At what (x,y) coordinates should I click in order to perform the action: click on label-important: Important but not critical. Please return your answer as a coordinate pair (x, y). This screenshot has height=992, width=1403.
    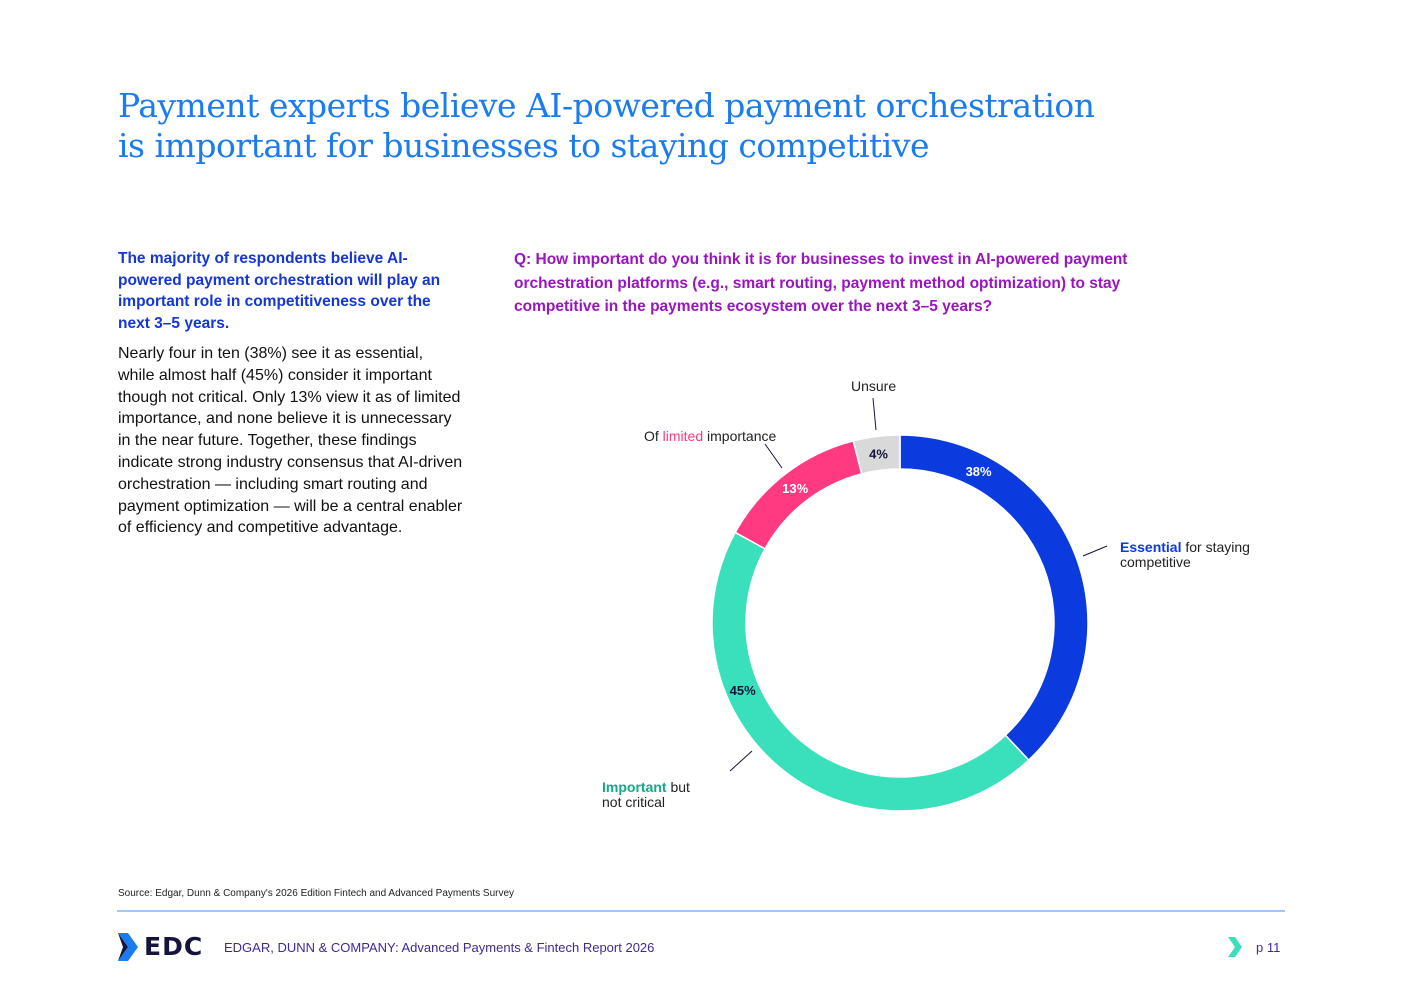
    Looking at the image, I should click on (652, 795).